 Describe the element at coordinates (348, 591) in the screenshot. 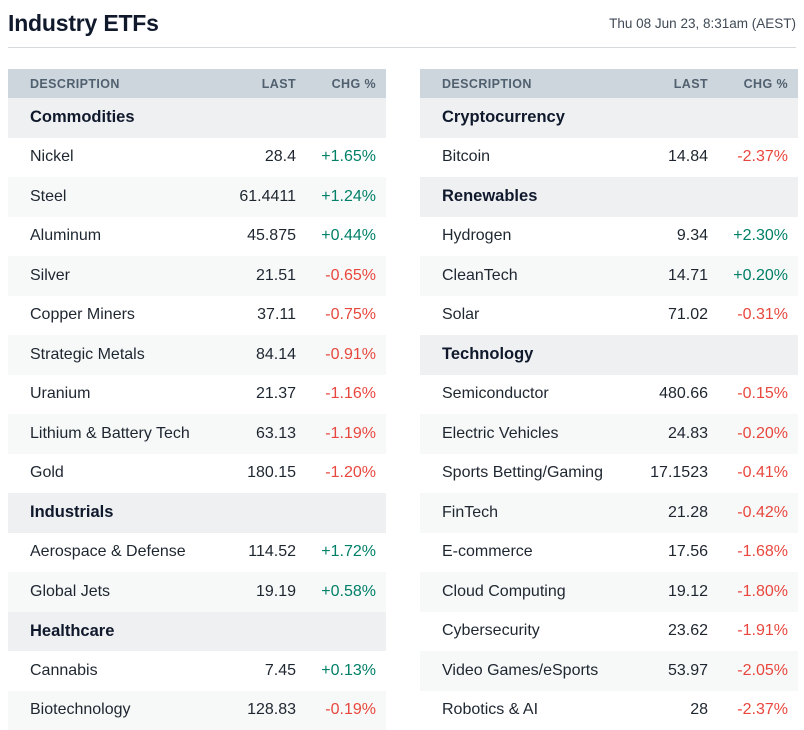

I see `etf-change-value: +0.58%` at that location.